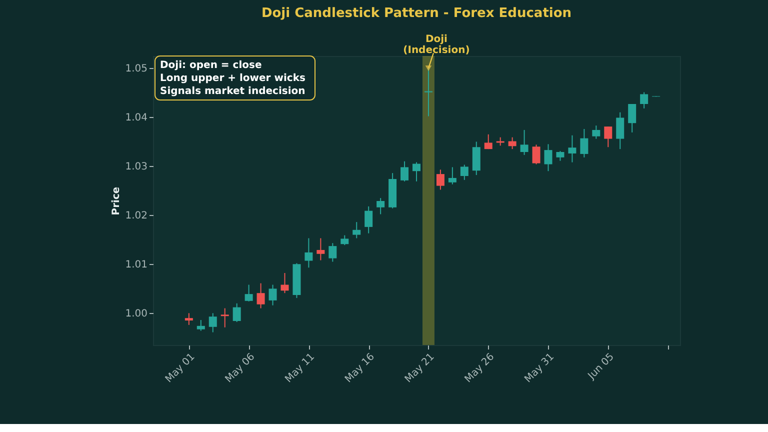  I want to click on annotation: Doji (Indecision), so click(436, 45).